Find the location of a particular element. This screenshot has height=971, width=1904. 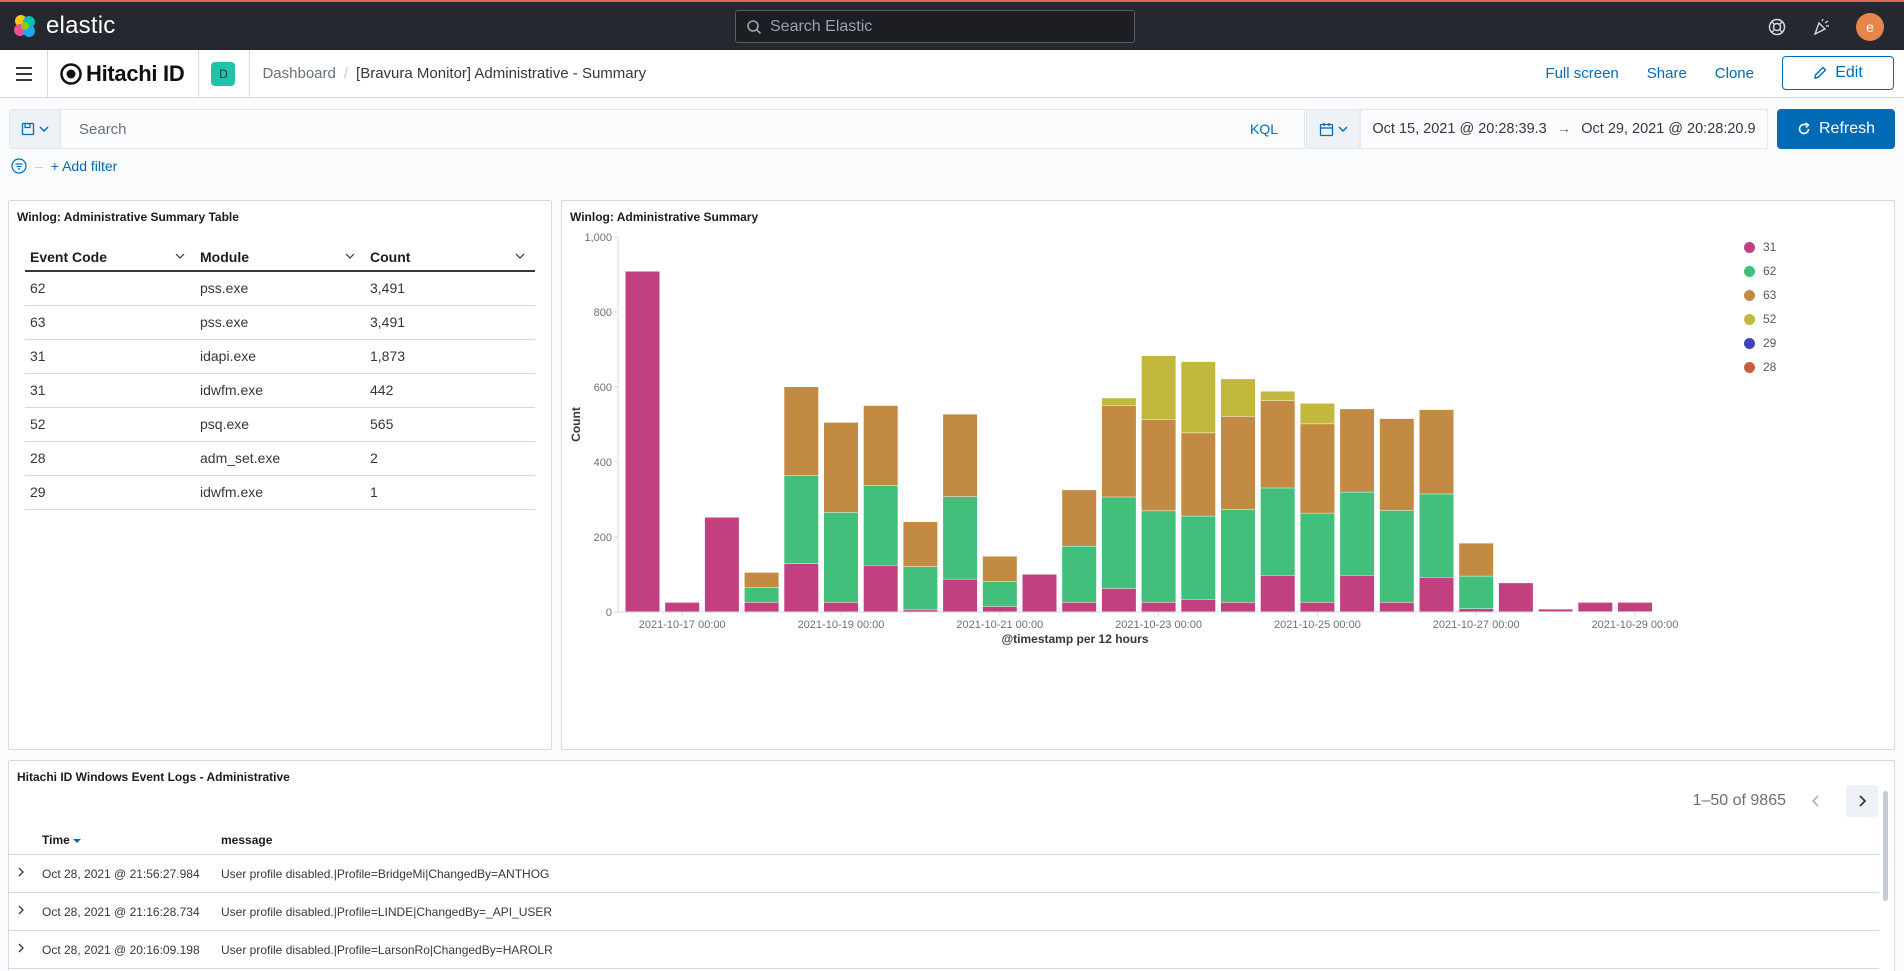

table-cell: 1,873 is located at coordinates (450, 356).